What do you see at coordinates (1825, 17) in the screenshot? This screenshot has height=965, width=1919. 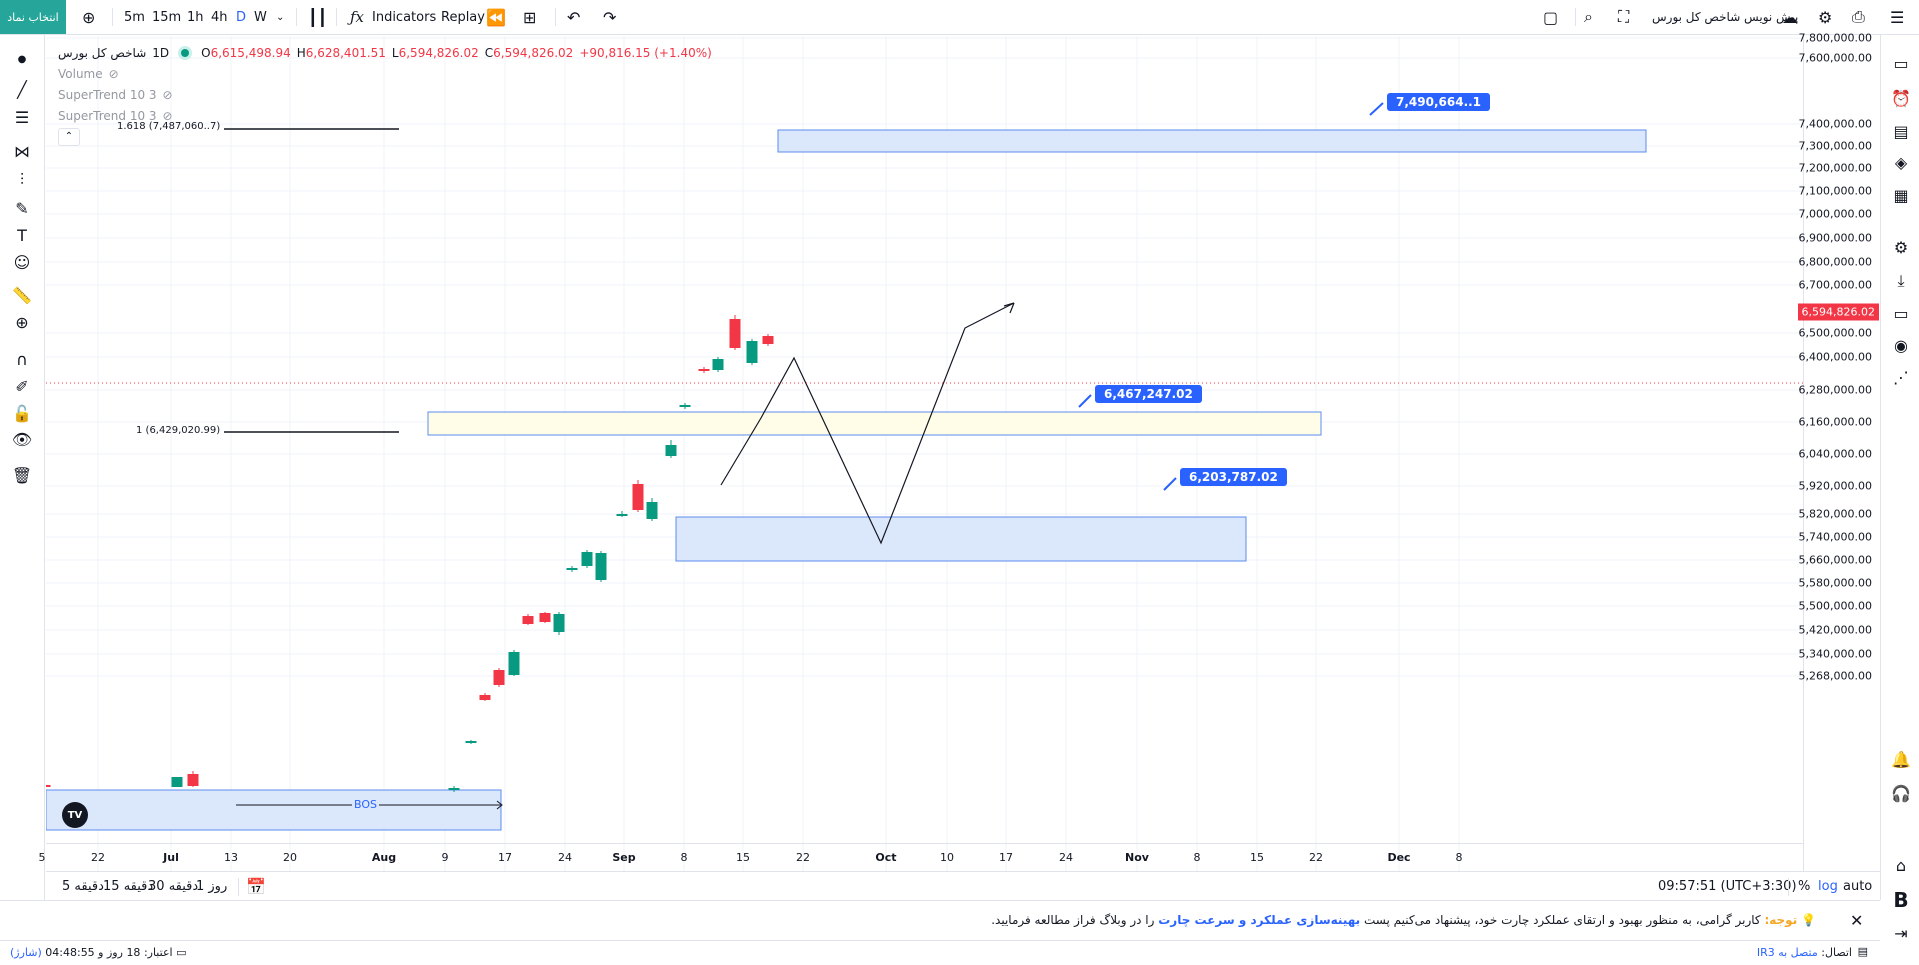 I see `settings-icon: ⚙` at bounding box center [1825, 17].